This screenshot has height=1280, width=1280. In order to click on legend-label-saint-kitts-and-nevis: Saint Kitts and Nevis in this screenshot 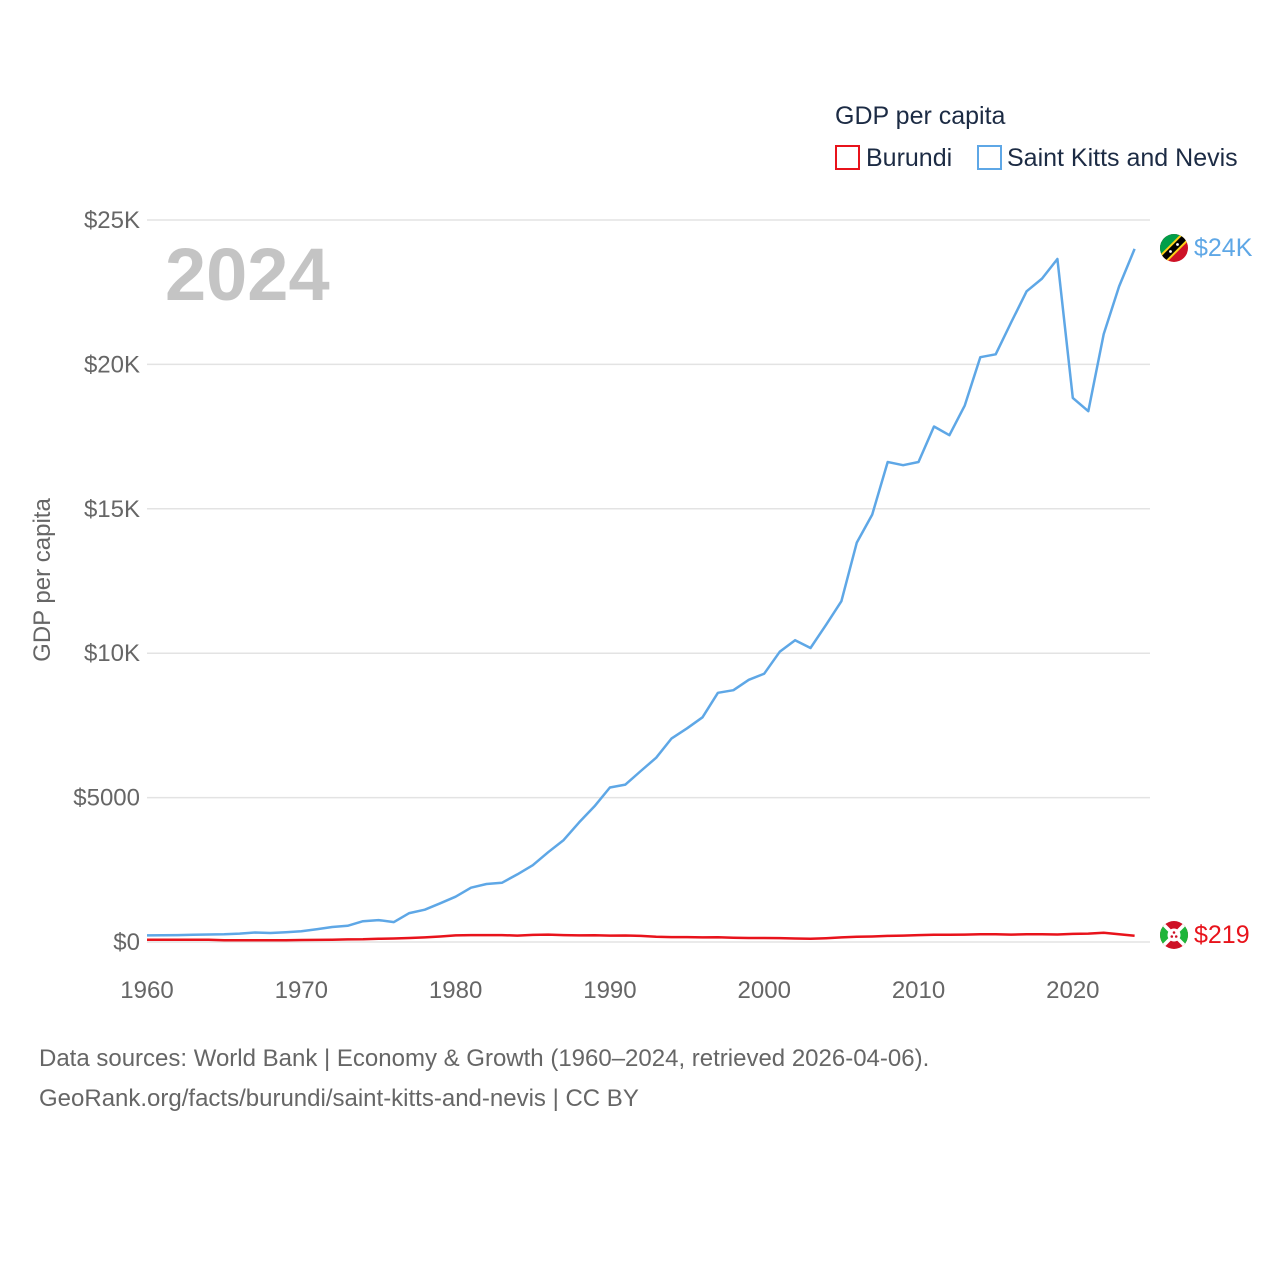, I will do `click(1122, 158)`.